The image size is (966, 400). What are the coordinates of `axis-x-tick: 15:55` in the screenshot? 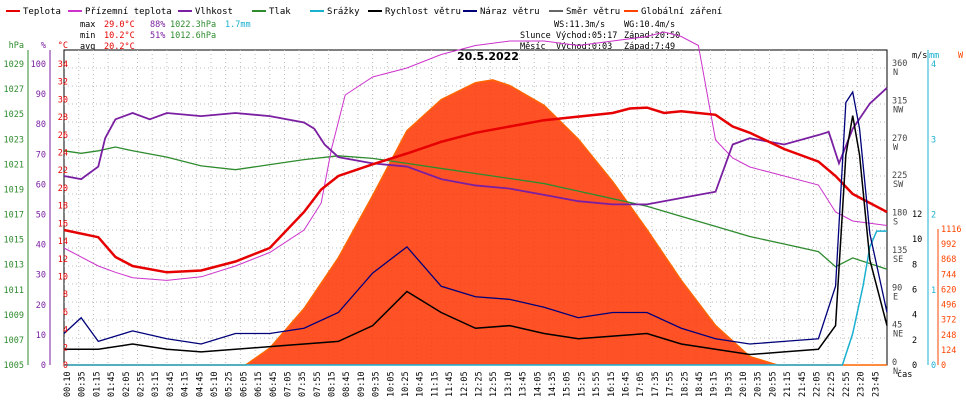 It's located at (597, 384).